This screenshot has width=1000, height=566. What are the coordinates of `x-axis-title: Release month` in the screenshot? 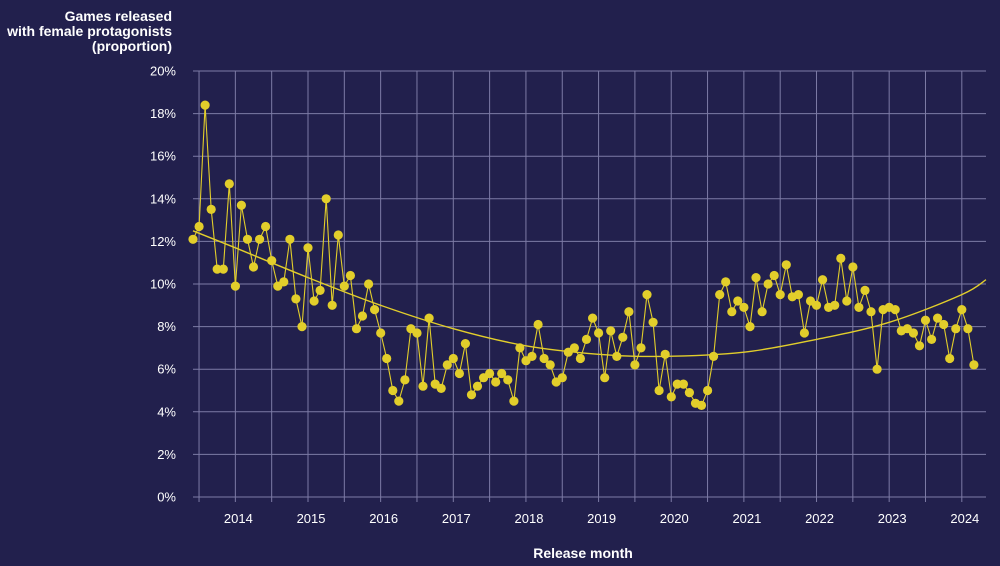 It's located at (583, 553).